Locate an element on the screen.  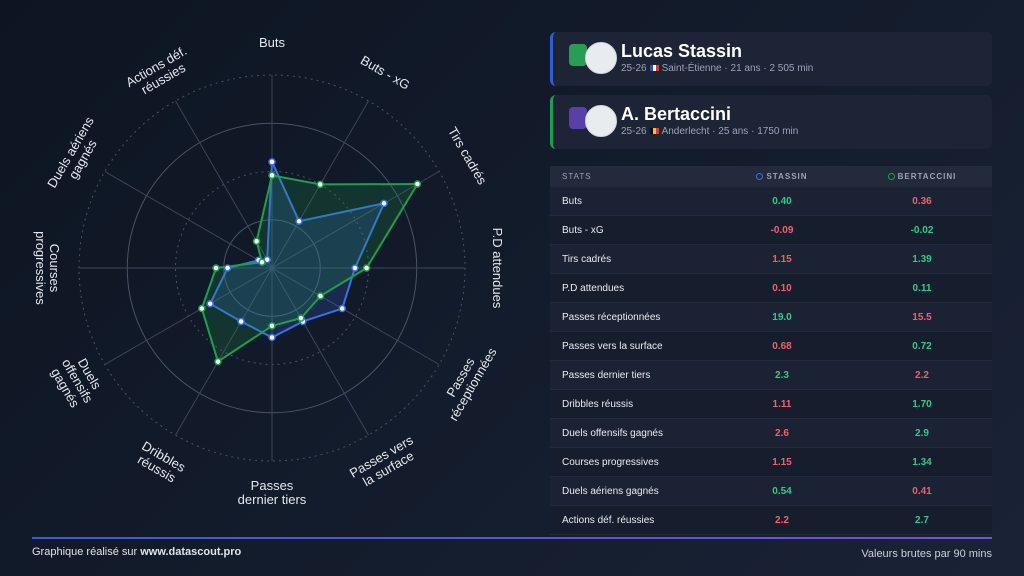
table-row: Dribbles réussis 1.11 1.70 is located at coordinates (771, 404).